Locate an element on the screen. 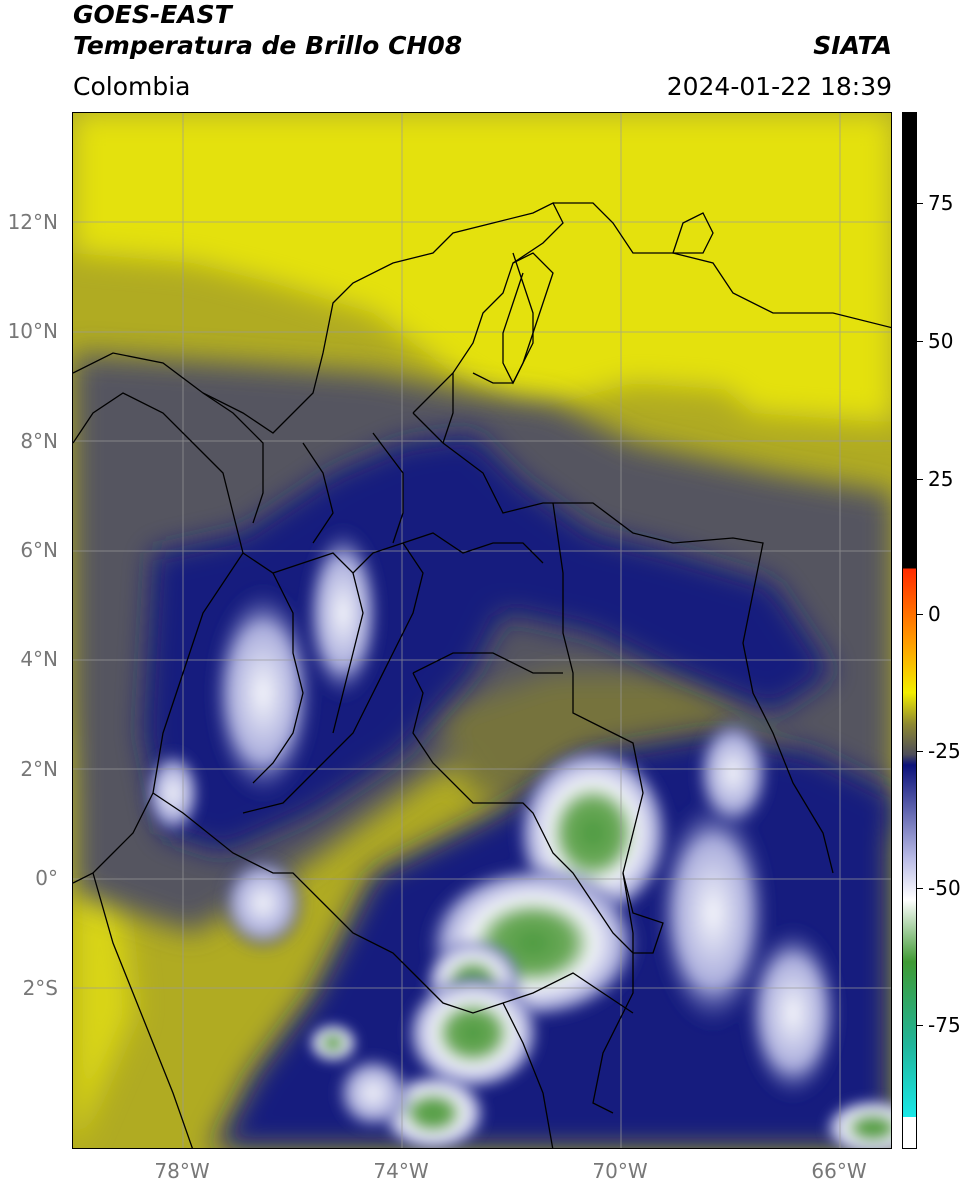 This screenshot has height=1190, width=966. product-title: Temperatura de Brillo CH08 is located at coordinates (268, 45).